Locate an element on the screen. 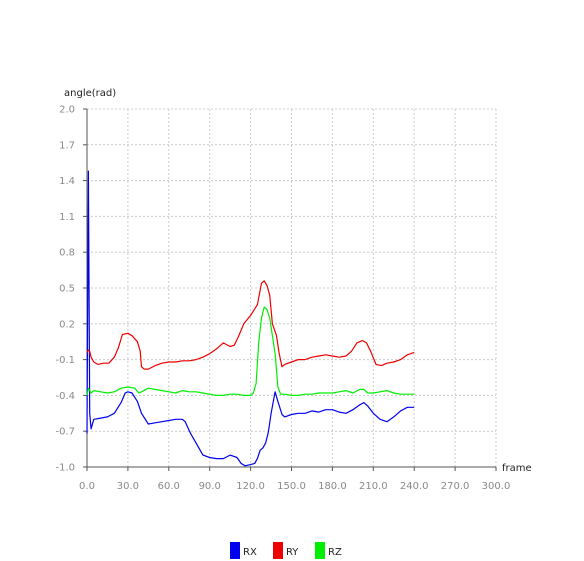 The image size is (584, 561). y-axis-title: angle(rad) is located at coordinates (90, 93).